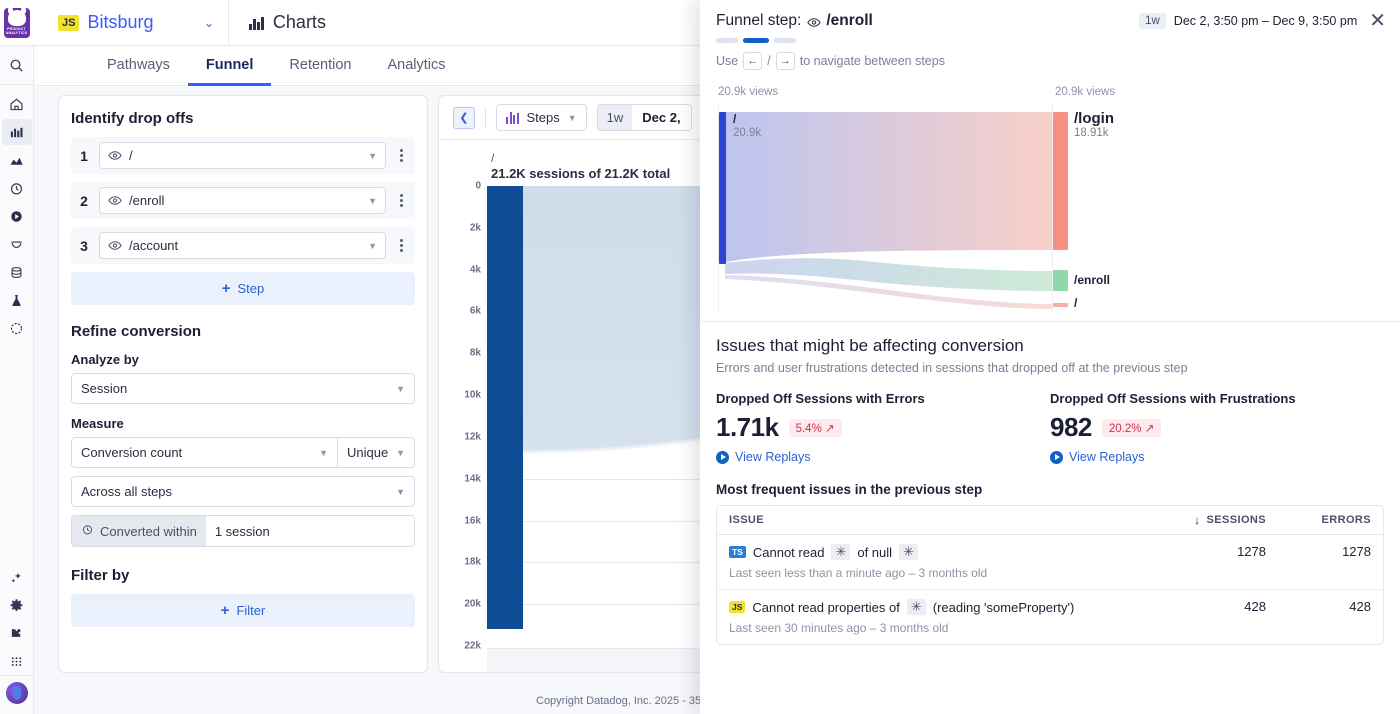  I want to click on funnel-step-row: 1 / ▼, so click(243, 155).